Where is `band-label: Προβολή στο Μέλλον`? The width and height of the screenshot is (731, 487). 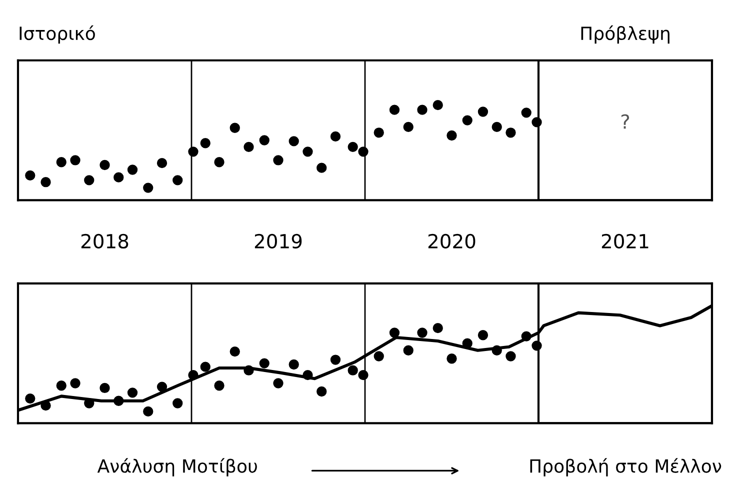
band-label: Προβολή στο Μέλλον is located at coordinates (626, 467).